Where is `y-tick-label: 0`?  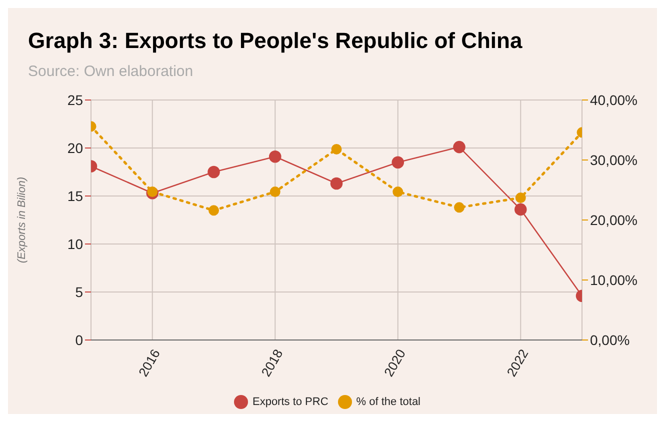
y-tick-label: 0 is located at coordinates (79, 340).